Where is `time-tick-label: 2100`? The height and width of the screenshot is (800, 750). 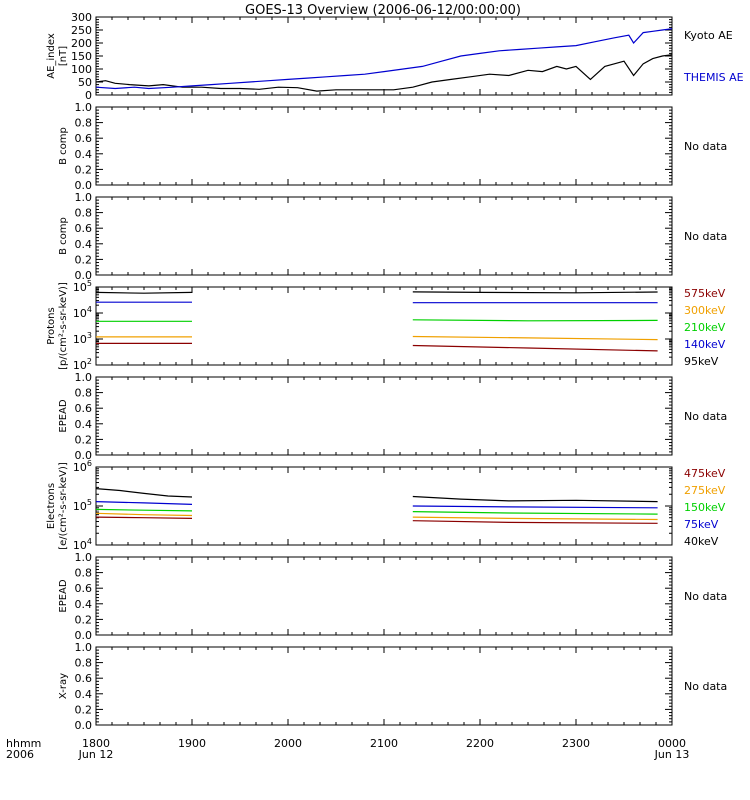
time-tick-label: 2100 is located at coordinates (384, 743).